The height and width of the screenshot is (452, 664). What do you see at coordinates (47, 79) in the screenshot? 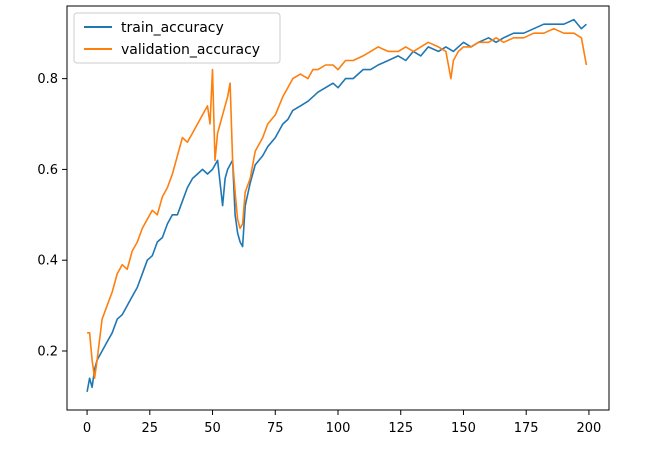
I see `y-tick-label: 0.8` at bounding box center [47, 79].